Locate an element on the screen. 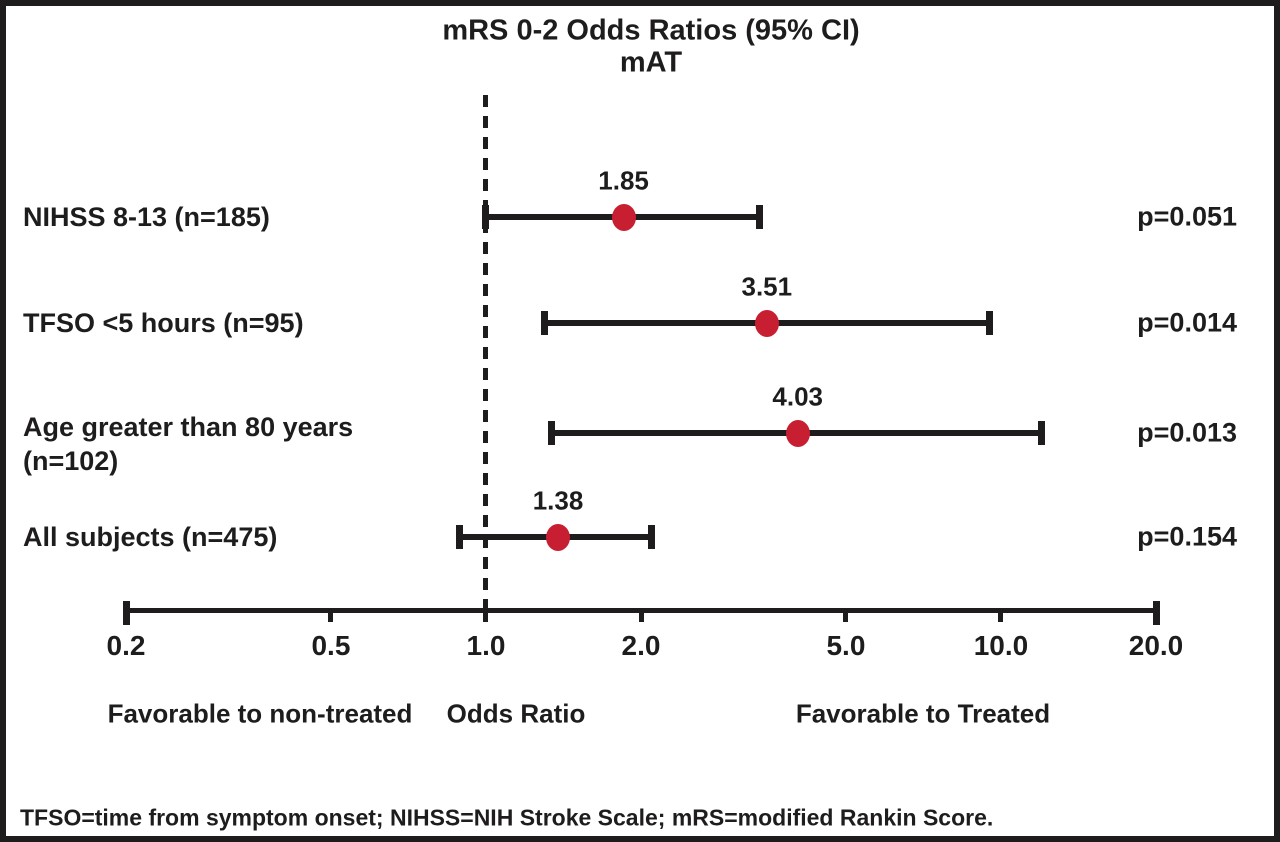 Image resolution: width=1280 pixels, height=842 pixels. p-value: p=0.154 is located at coordinates (1187, 536).